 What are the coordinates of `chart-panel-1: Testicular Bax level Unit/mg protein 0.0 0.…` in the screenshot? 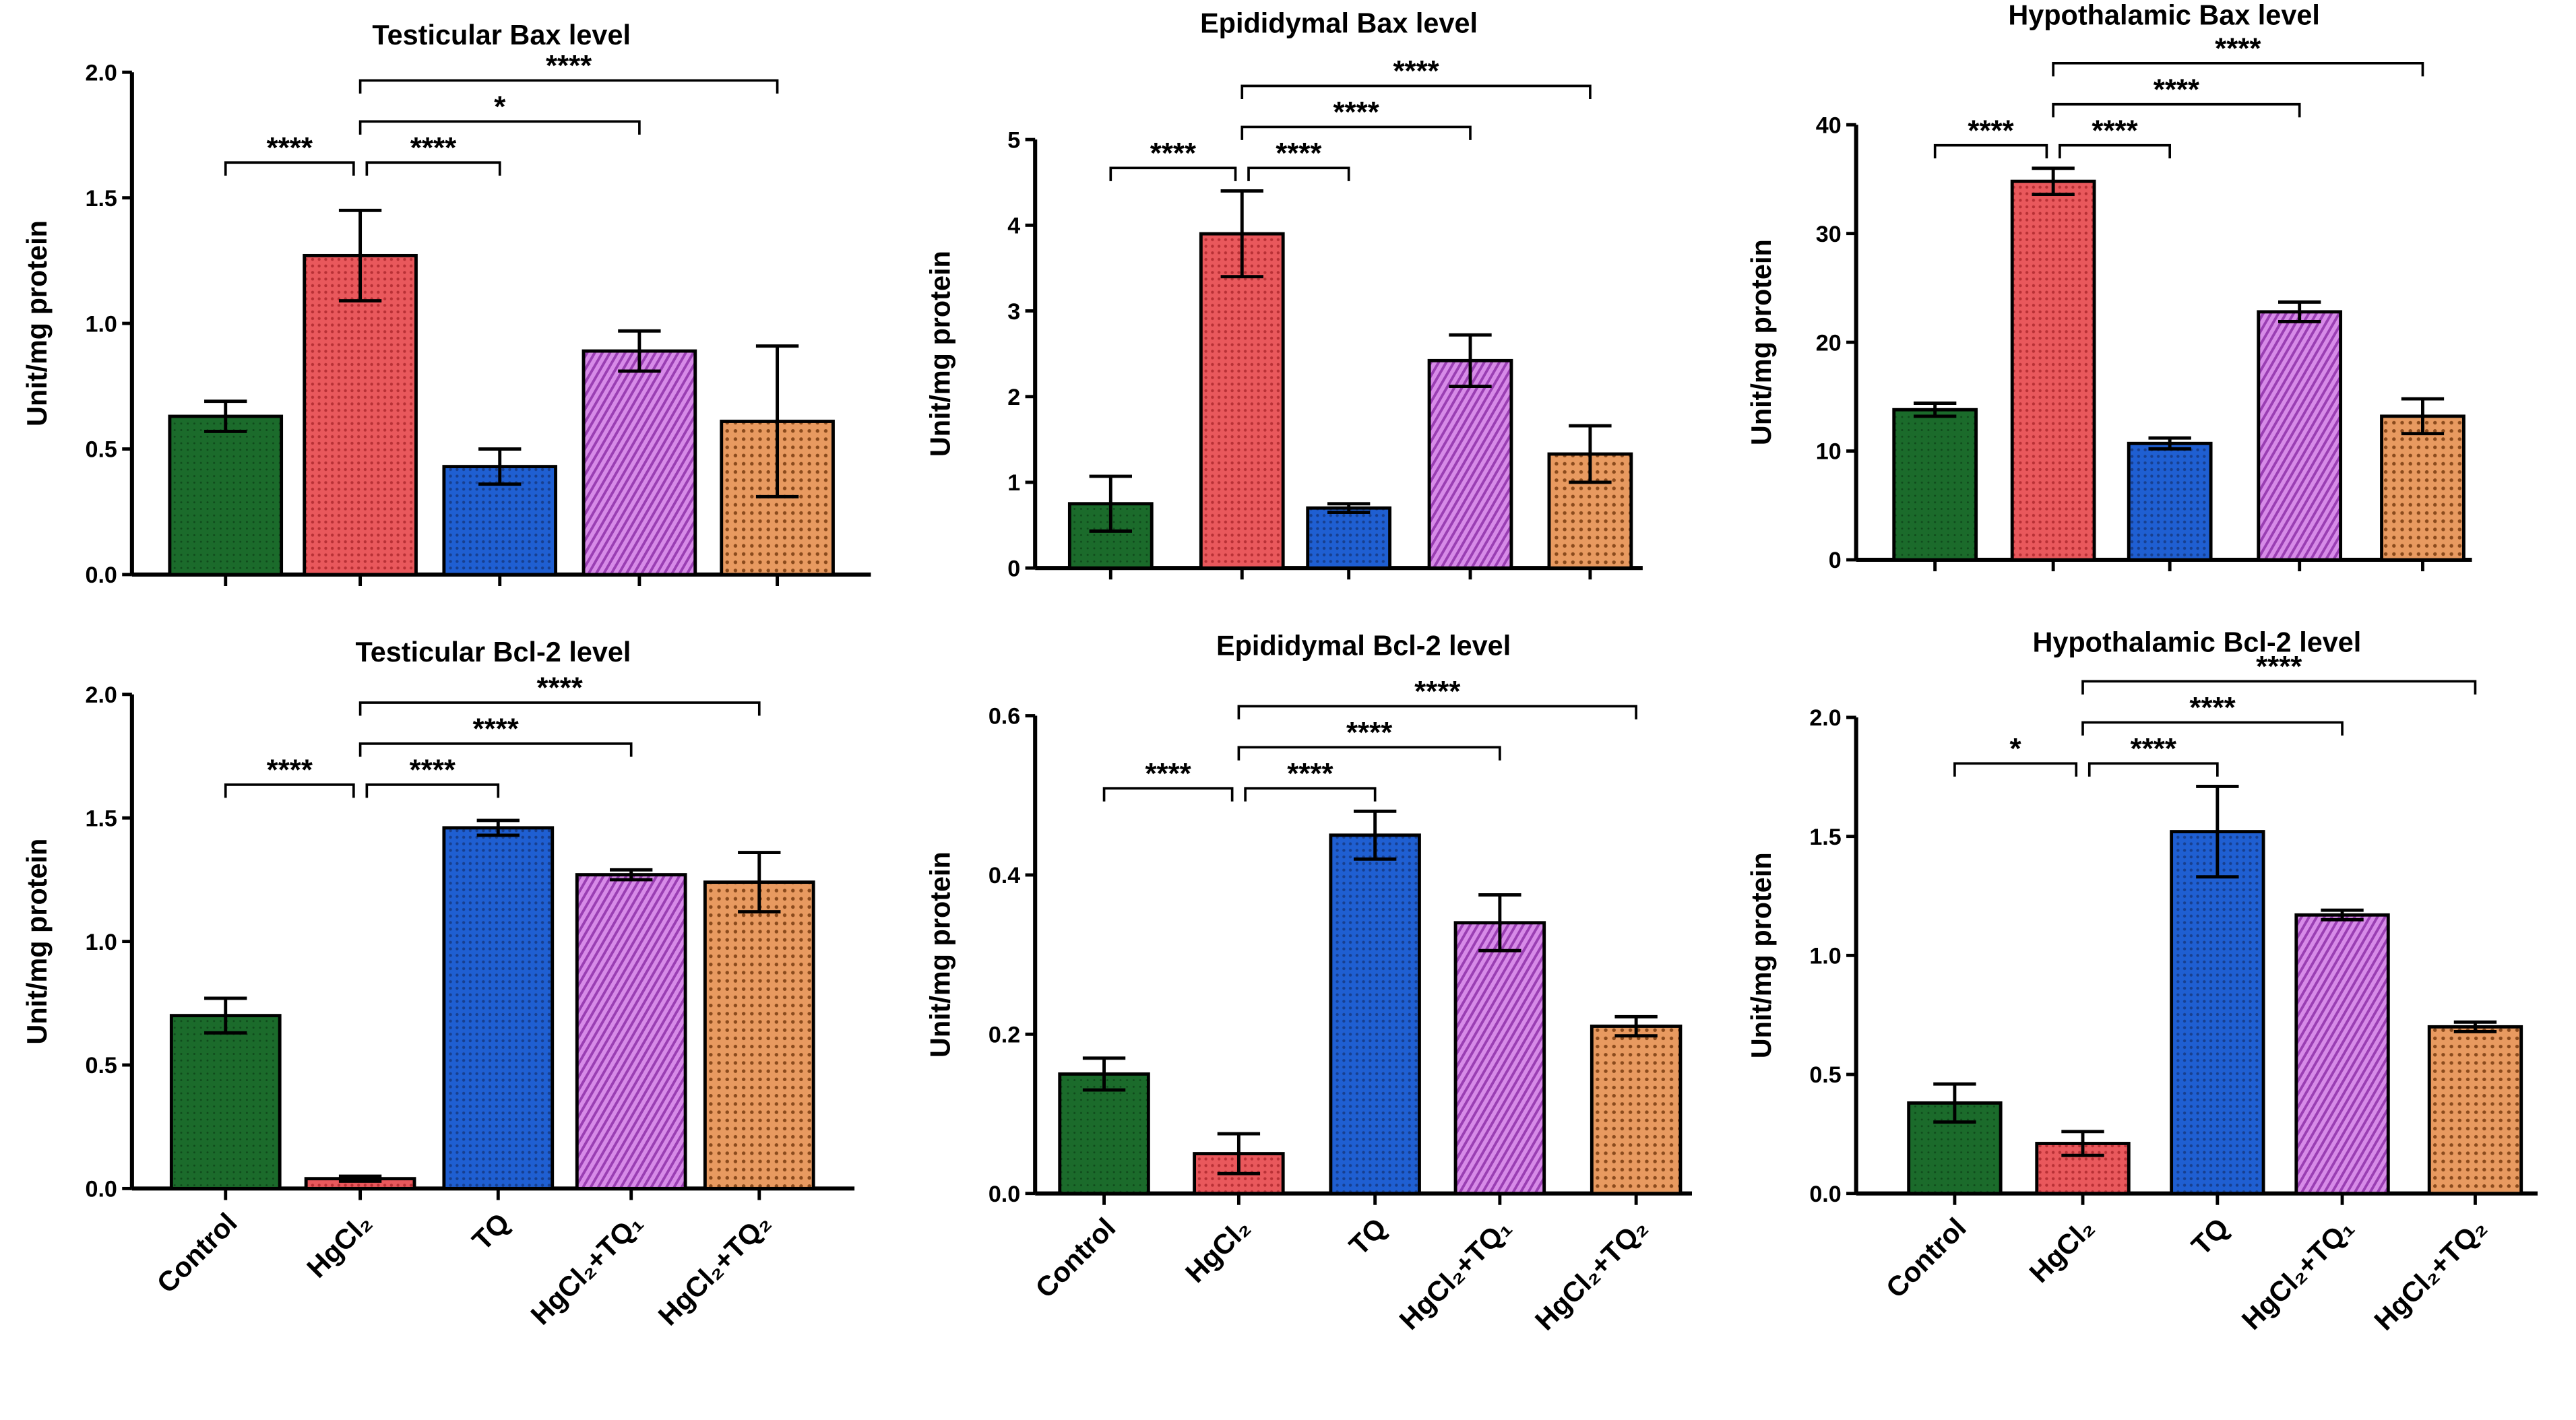 It's located at (446, 304).